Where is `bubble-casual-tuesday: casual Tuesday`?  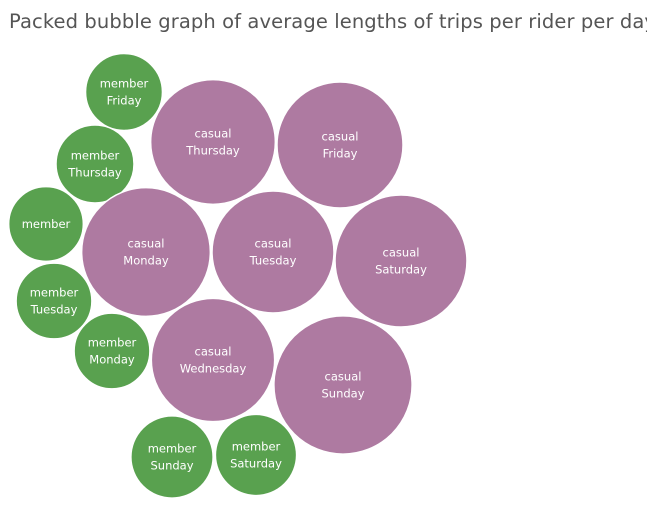 bubble-casual-tuesday: casual Tuesday is located at coordinates (273, 252).